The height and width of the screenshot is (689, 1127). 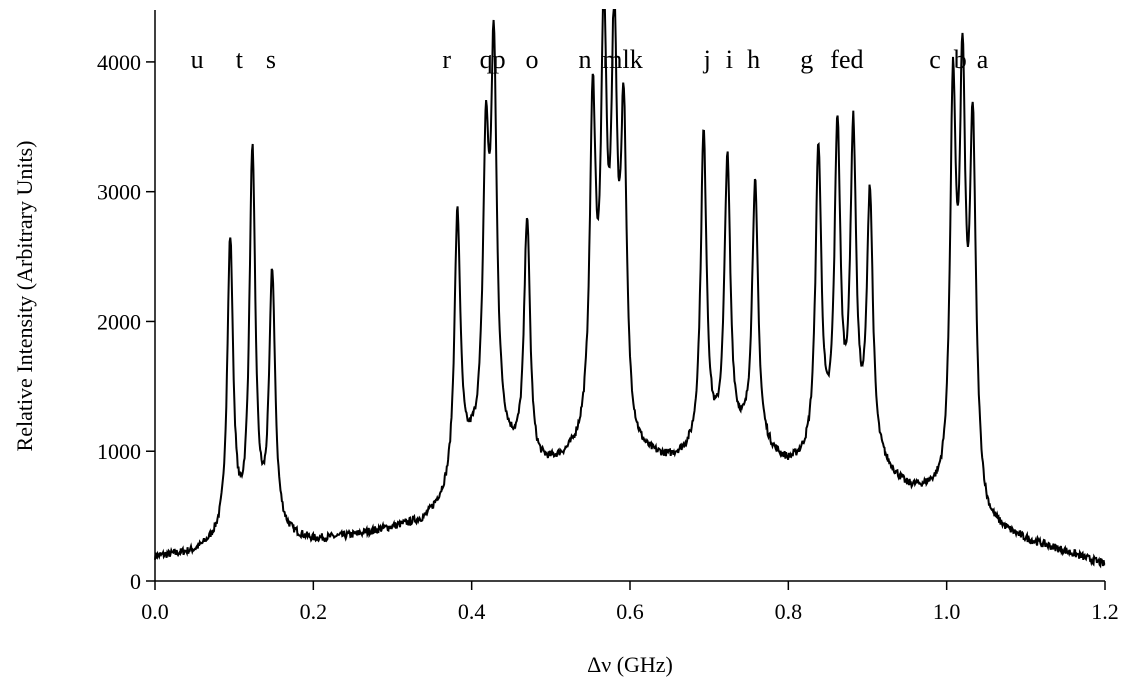 What do you see at coordinates (806, 59) in the screenshot?
I see `peak-label: g` at bounding box center [806, 59].